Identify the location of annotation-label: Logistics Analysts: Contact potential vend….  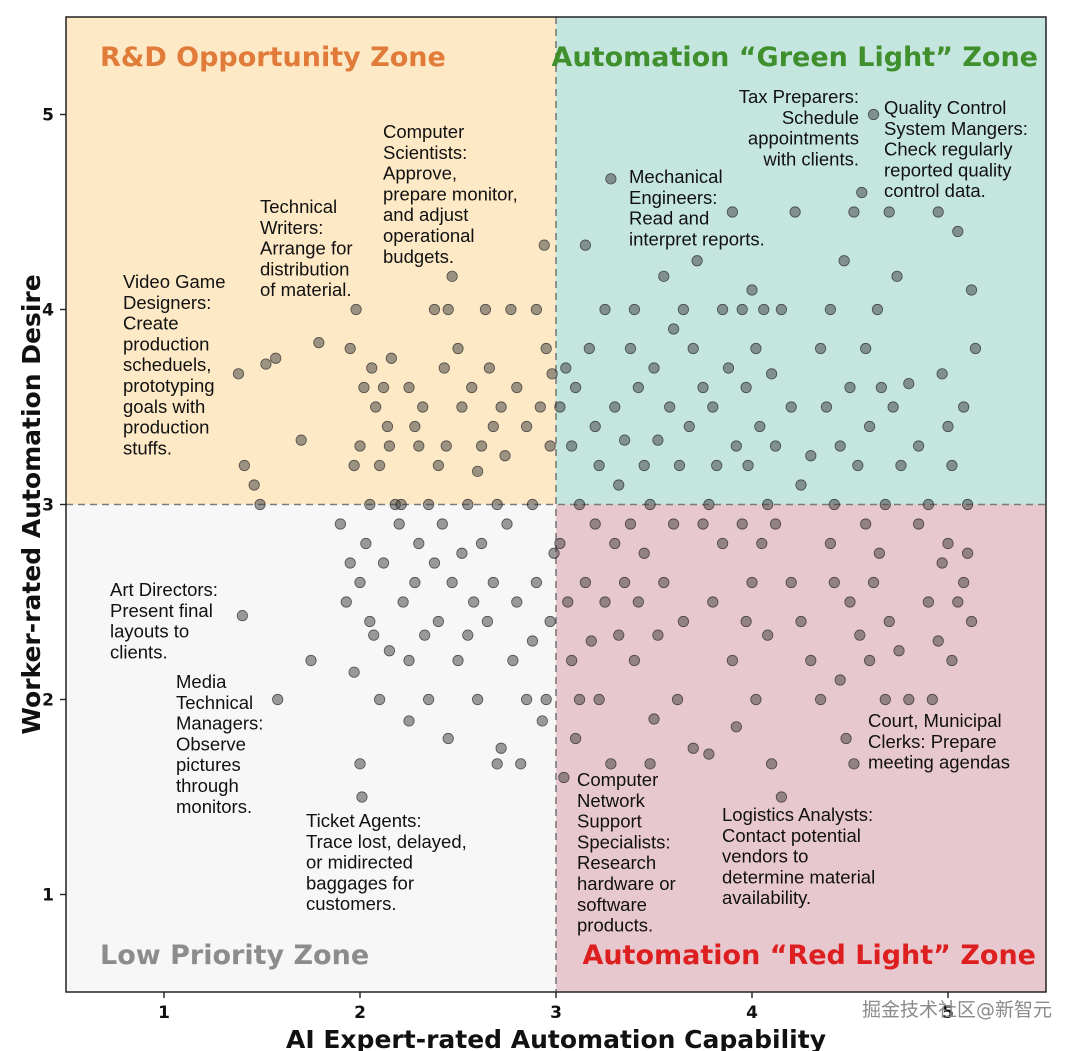
(798, 856).